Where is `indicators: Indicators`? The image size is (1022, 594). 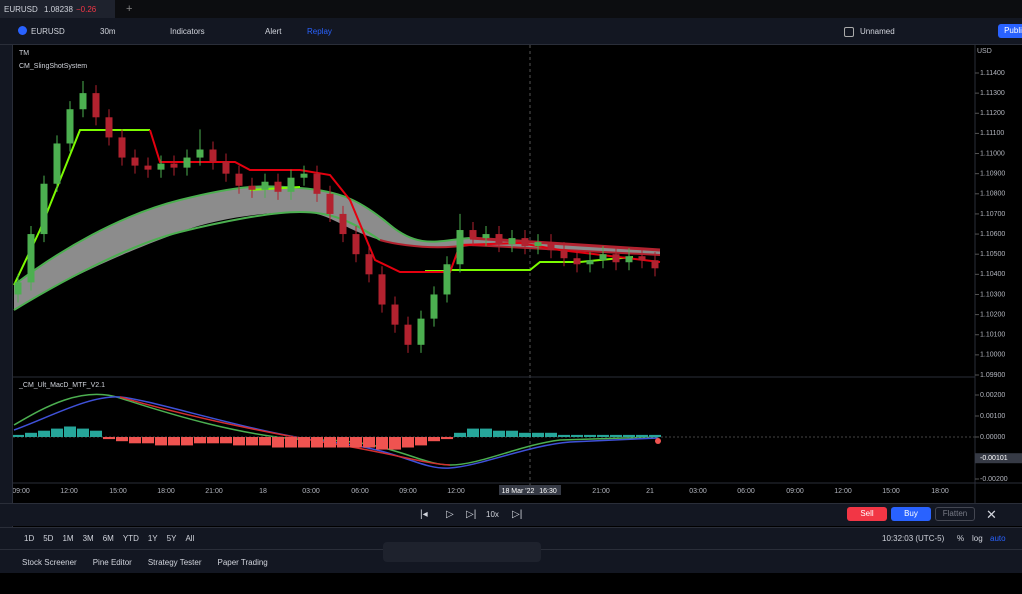
indicators: Indicators is located at coordinates (187, 31).